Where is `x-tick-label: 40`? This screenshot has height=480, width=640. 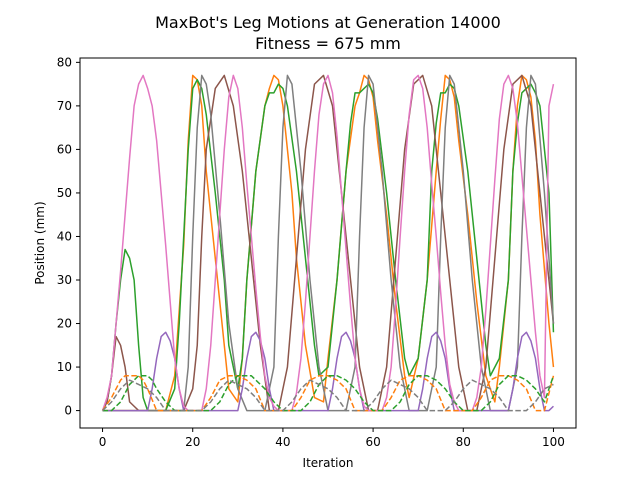
x-tick-label: 40 is located at coordinates (282, 442).